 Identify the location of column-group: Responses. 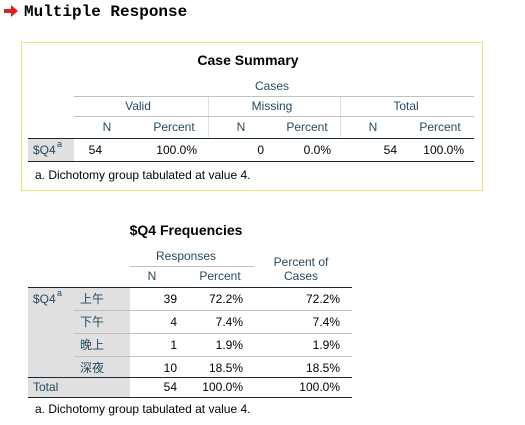
(186, 256).